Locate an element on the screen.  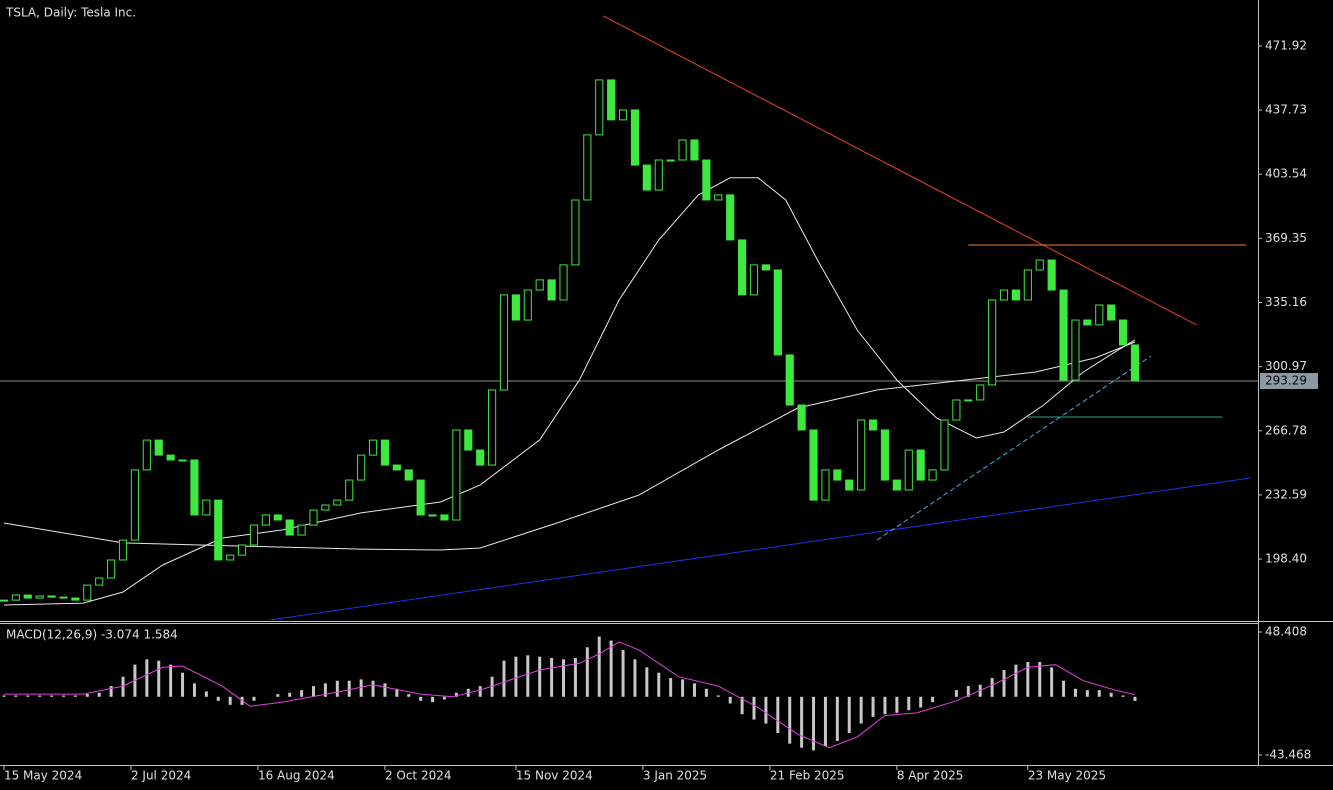
y-tick-label: 437.73 is located at coordinates (1286, 110).